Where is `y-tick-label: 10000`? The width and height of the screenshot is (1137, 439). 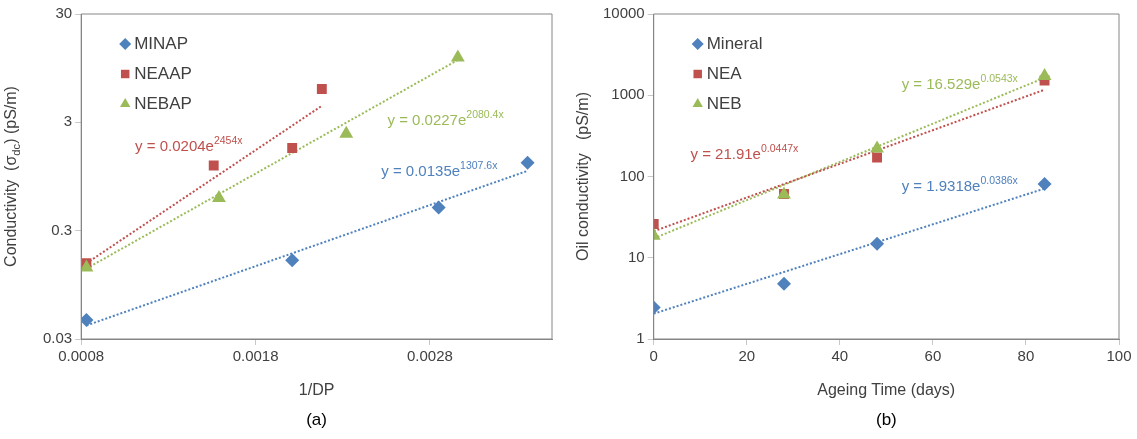
y-tick-label: 10000 is located at coordinates (623, 13).